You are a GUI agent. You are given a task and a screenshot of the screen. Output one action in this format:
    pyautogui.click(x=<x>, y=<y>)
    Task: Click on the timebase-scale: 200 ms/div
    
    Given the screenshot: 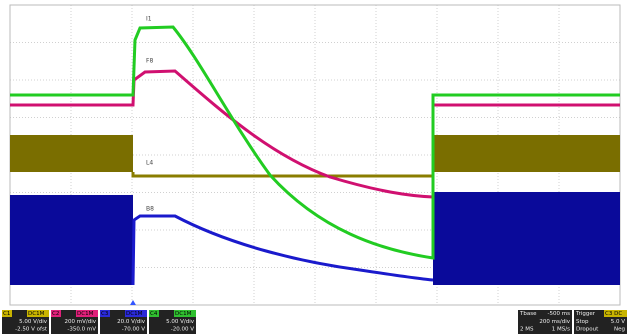 What is the action you would take?
    pyautogui.click(x=554, y=322)
    